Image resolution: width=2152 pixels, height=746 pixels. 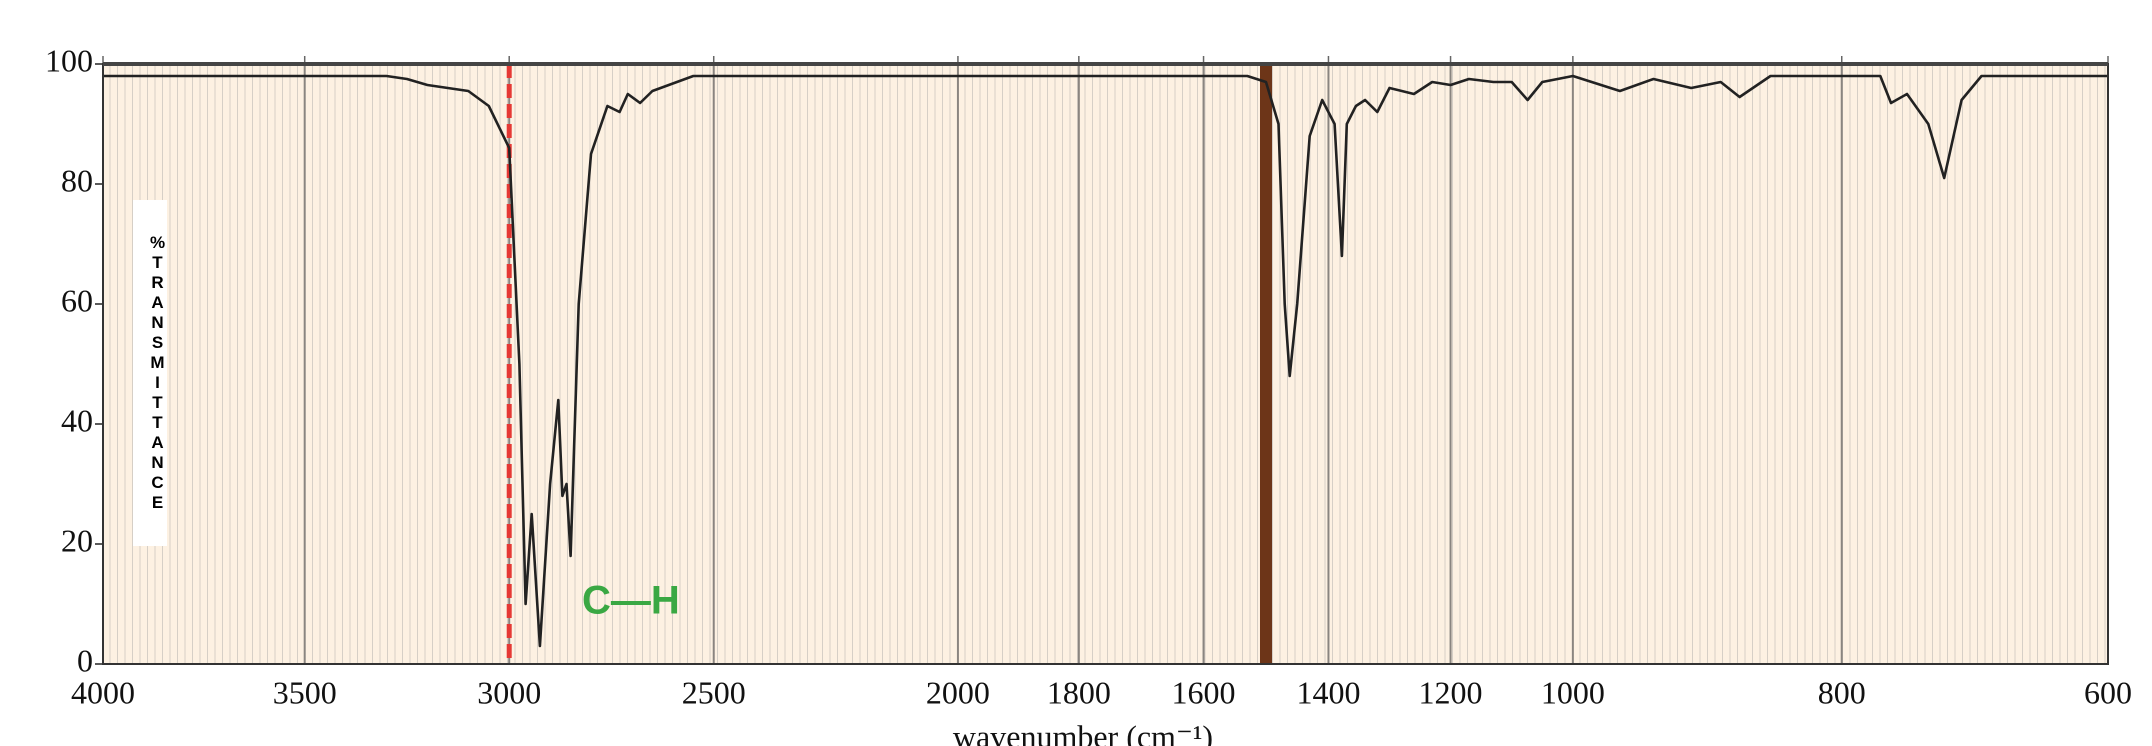 What do you see at coordinates (2108, 692) in the screenshot?
I see `x-tick-label: 600` at bounding box center [2108, 692].